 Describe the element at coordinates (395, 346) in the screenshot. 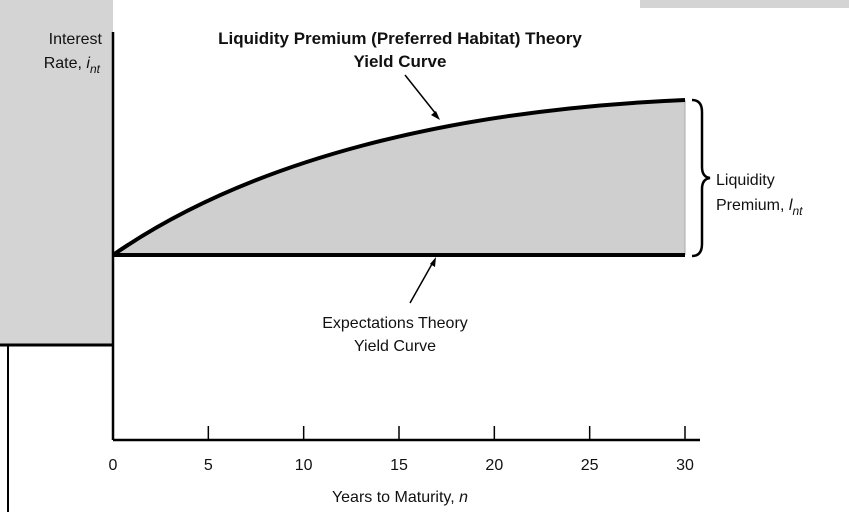

I see `annotation: Yield Curve` at that location.